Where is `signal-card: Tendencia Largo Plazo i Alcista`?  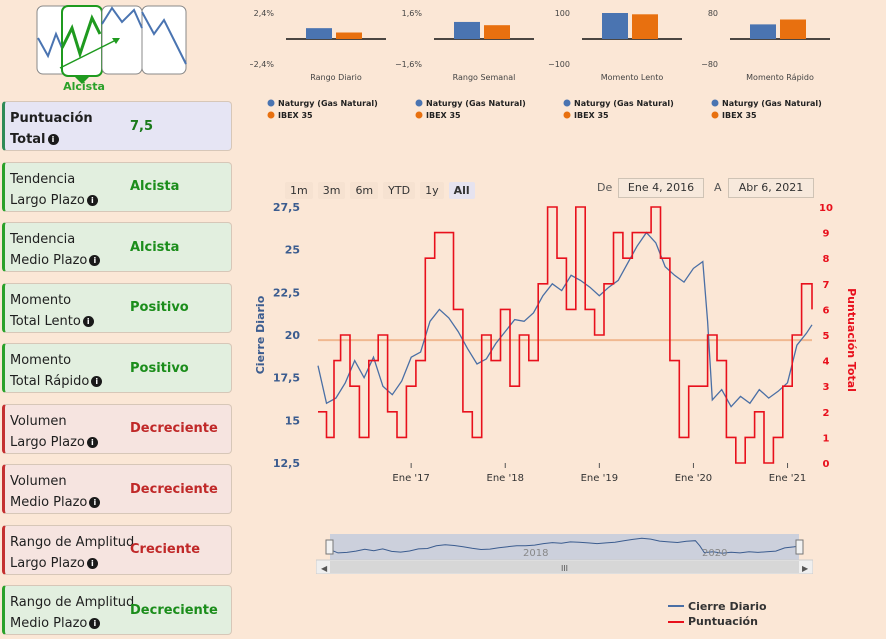
signal-card: Tendencia Largo Plazo i Alcista is located at coordinates (117, 186).